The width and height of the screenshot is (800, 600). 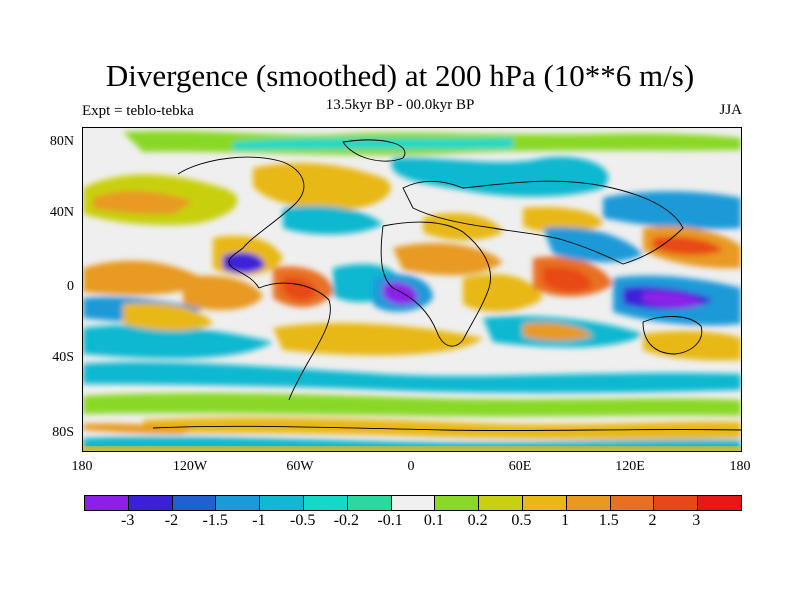 I want to click on lon-label-120w: 120W, so click(x=190, y=466).